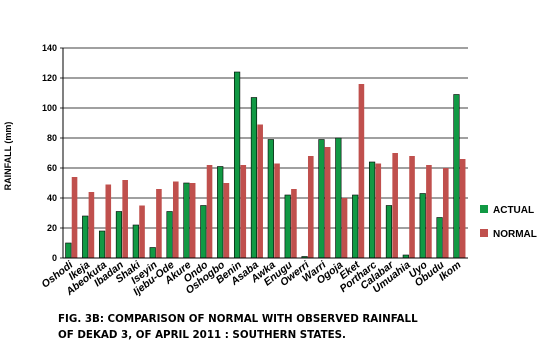  Describe the element at coordinates (54, 258) in the screenshot. I see `y-tick-label: 0` at that location.